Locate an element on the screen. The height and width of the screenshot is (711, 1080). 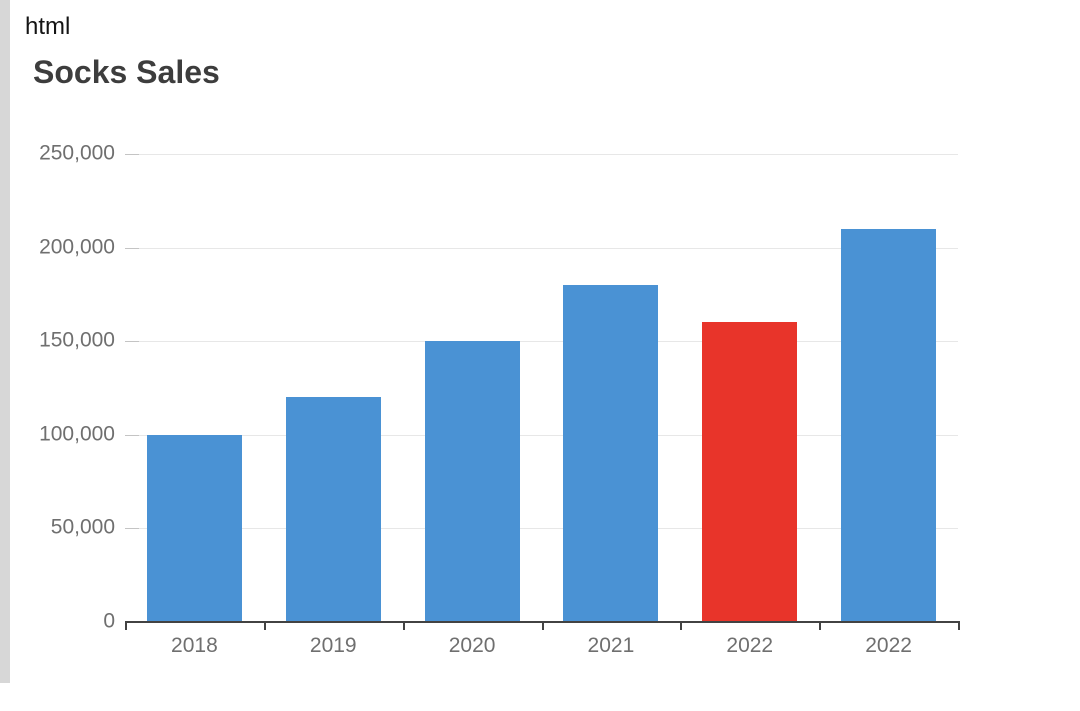
bar-2021 is located at coordinates (611, 453).